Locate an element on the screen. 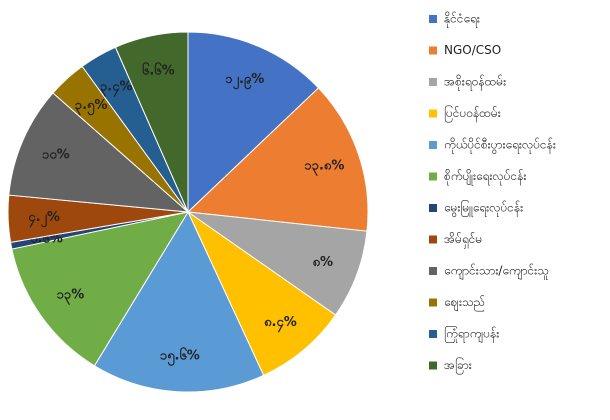  data-label: ၁၂.၉% is located at coordinates (244, 81).